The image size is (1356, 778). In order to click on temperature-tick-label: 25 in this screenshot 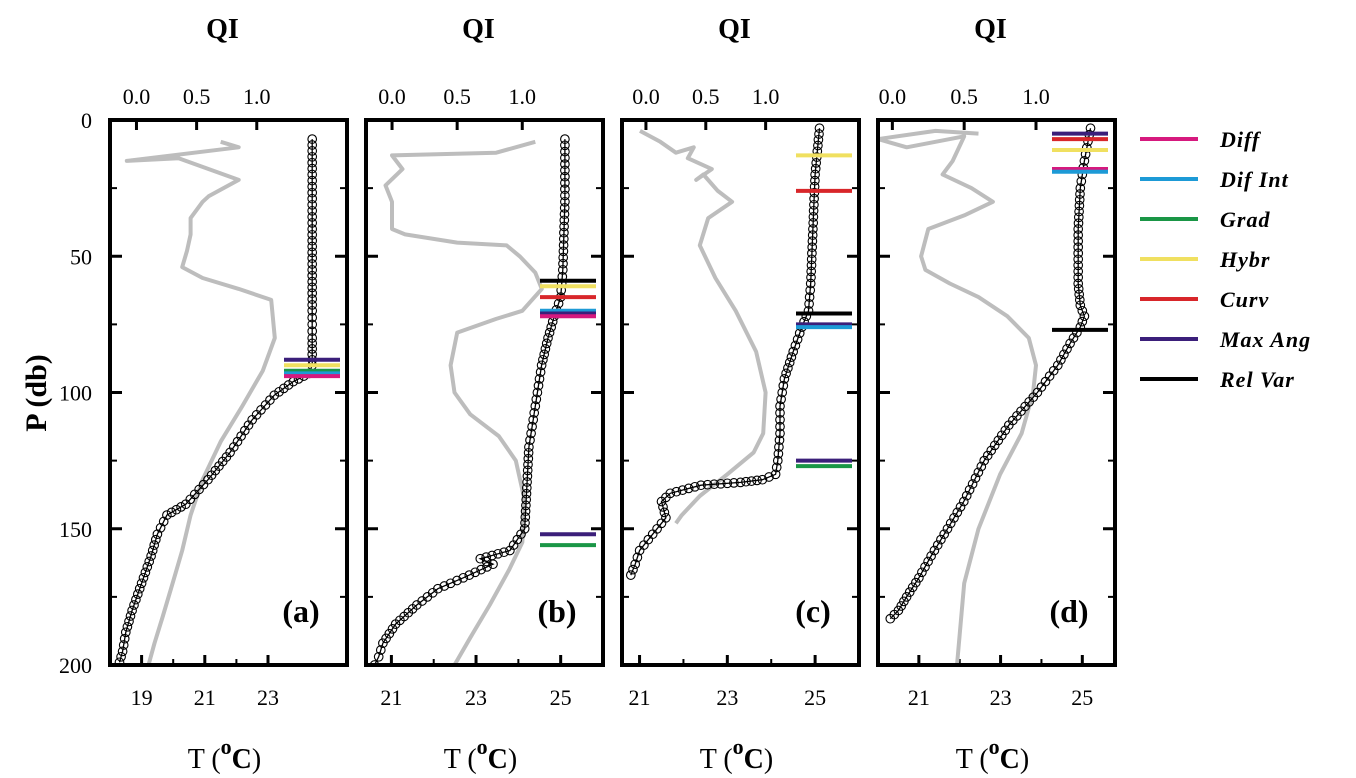, I will do `click(815, 697)`.